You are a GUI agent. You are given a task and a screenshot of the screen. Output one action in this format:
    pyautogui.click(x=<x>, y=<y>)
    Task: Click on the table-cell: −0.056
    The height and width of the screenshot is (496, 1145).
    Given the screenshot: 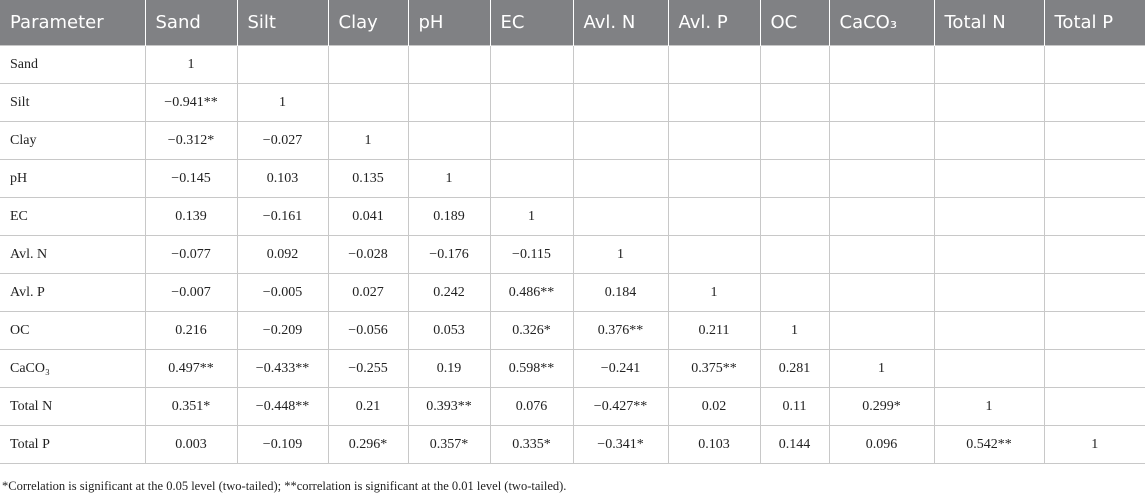 What is the action you would take?
    pyautogui.click(x=368, y=330)
    